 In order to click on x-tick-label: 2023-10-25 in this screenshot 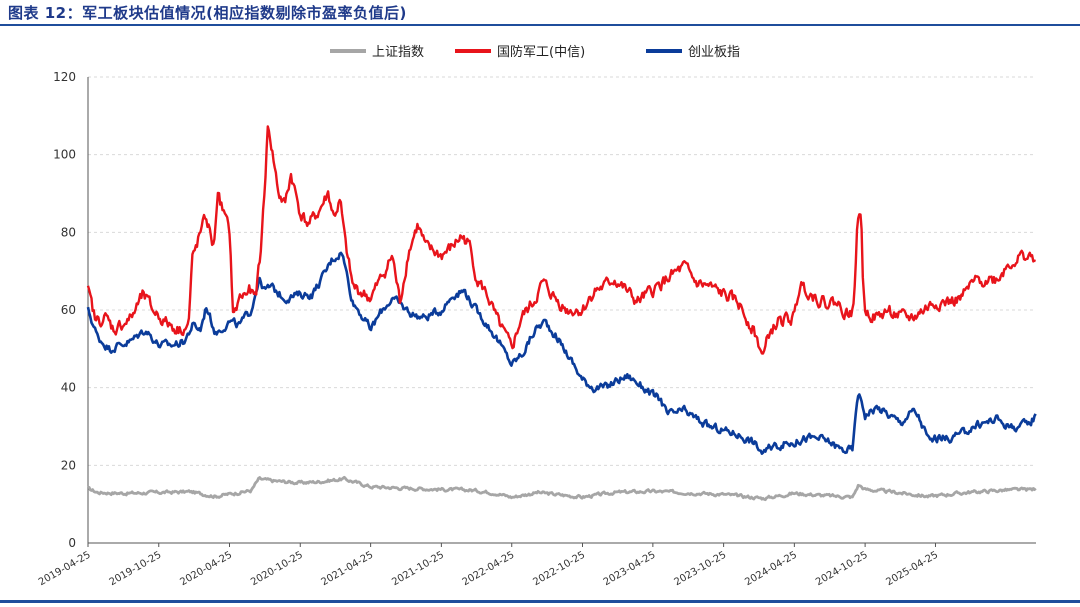, I will do `click(700, 569)`.